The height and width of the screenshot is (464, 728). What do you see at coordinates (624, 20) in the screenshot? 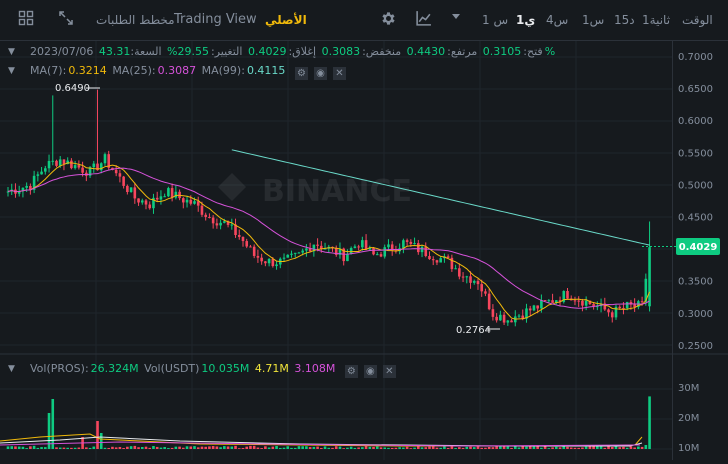
I see `interval-15m: 15د` at bounding box center [624, 20].